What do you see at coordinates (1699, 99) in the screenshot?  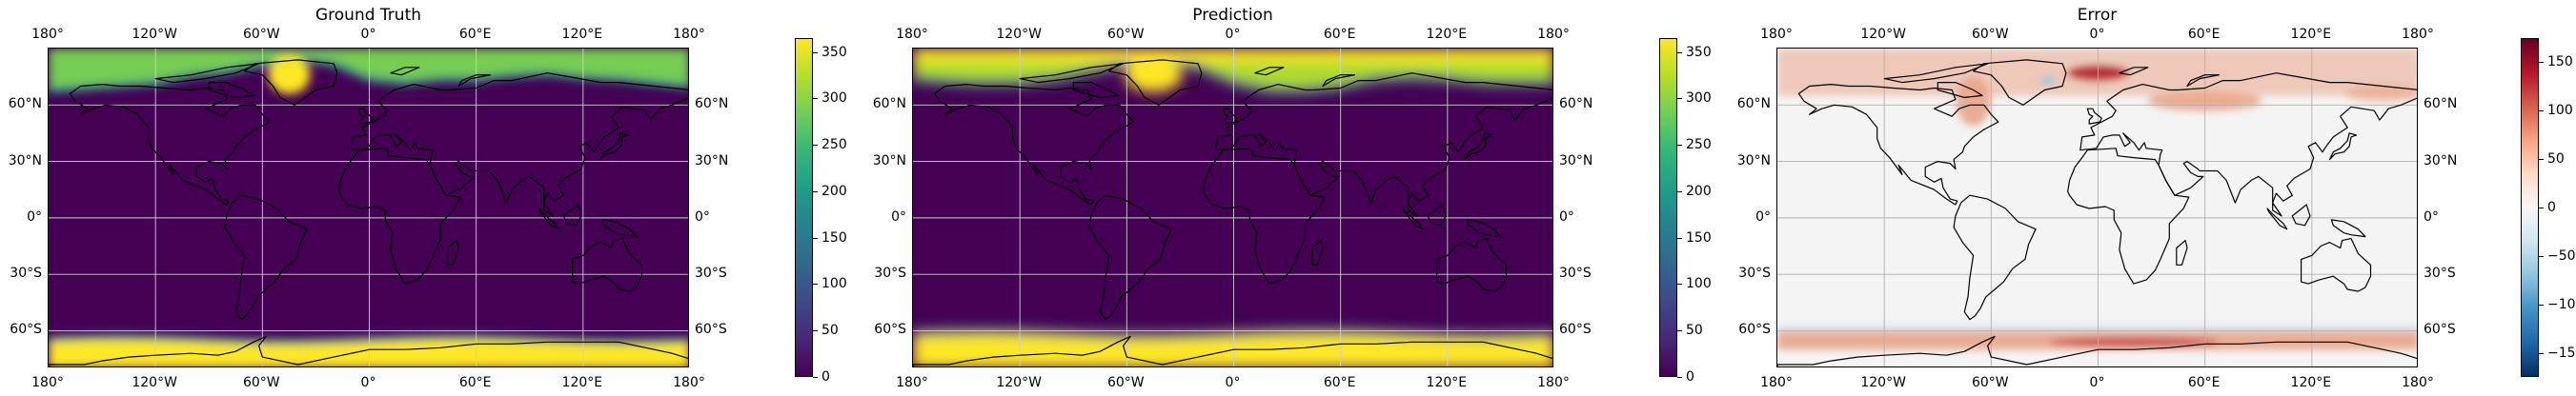 I see `colorbar-tick-label: 300` at bounding box center [1699, 99].